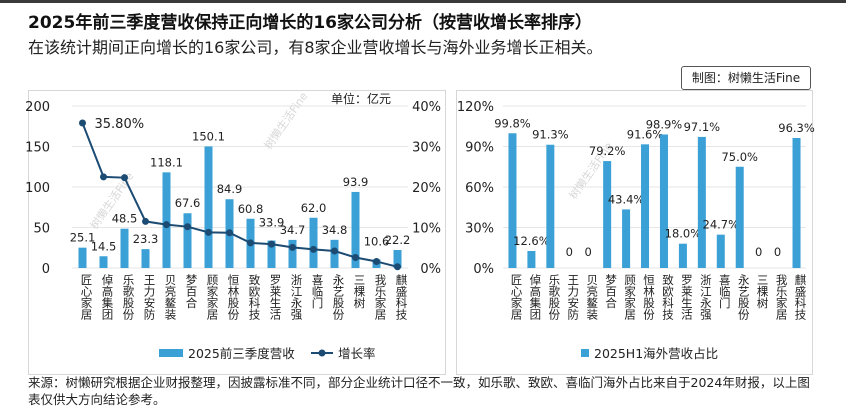 This screenshot has height=417, width=846. What do you see at coordinates (251, 209) in the screenshot?
I see `revenue-label: 60.8` at bounding box center [251, 209].